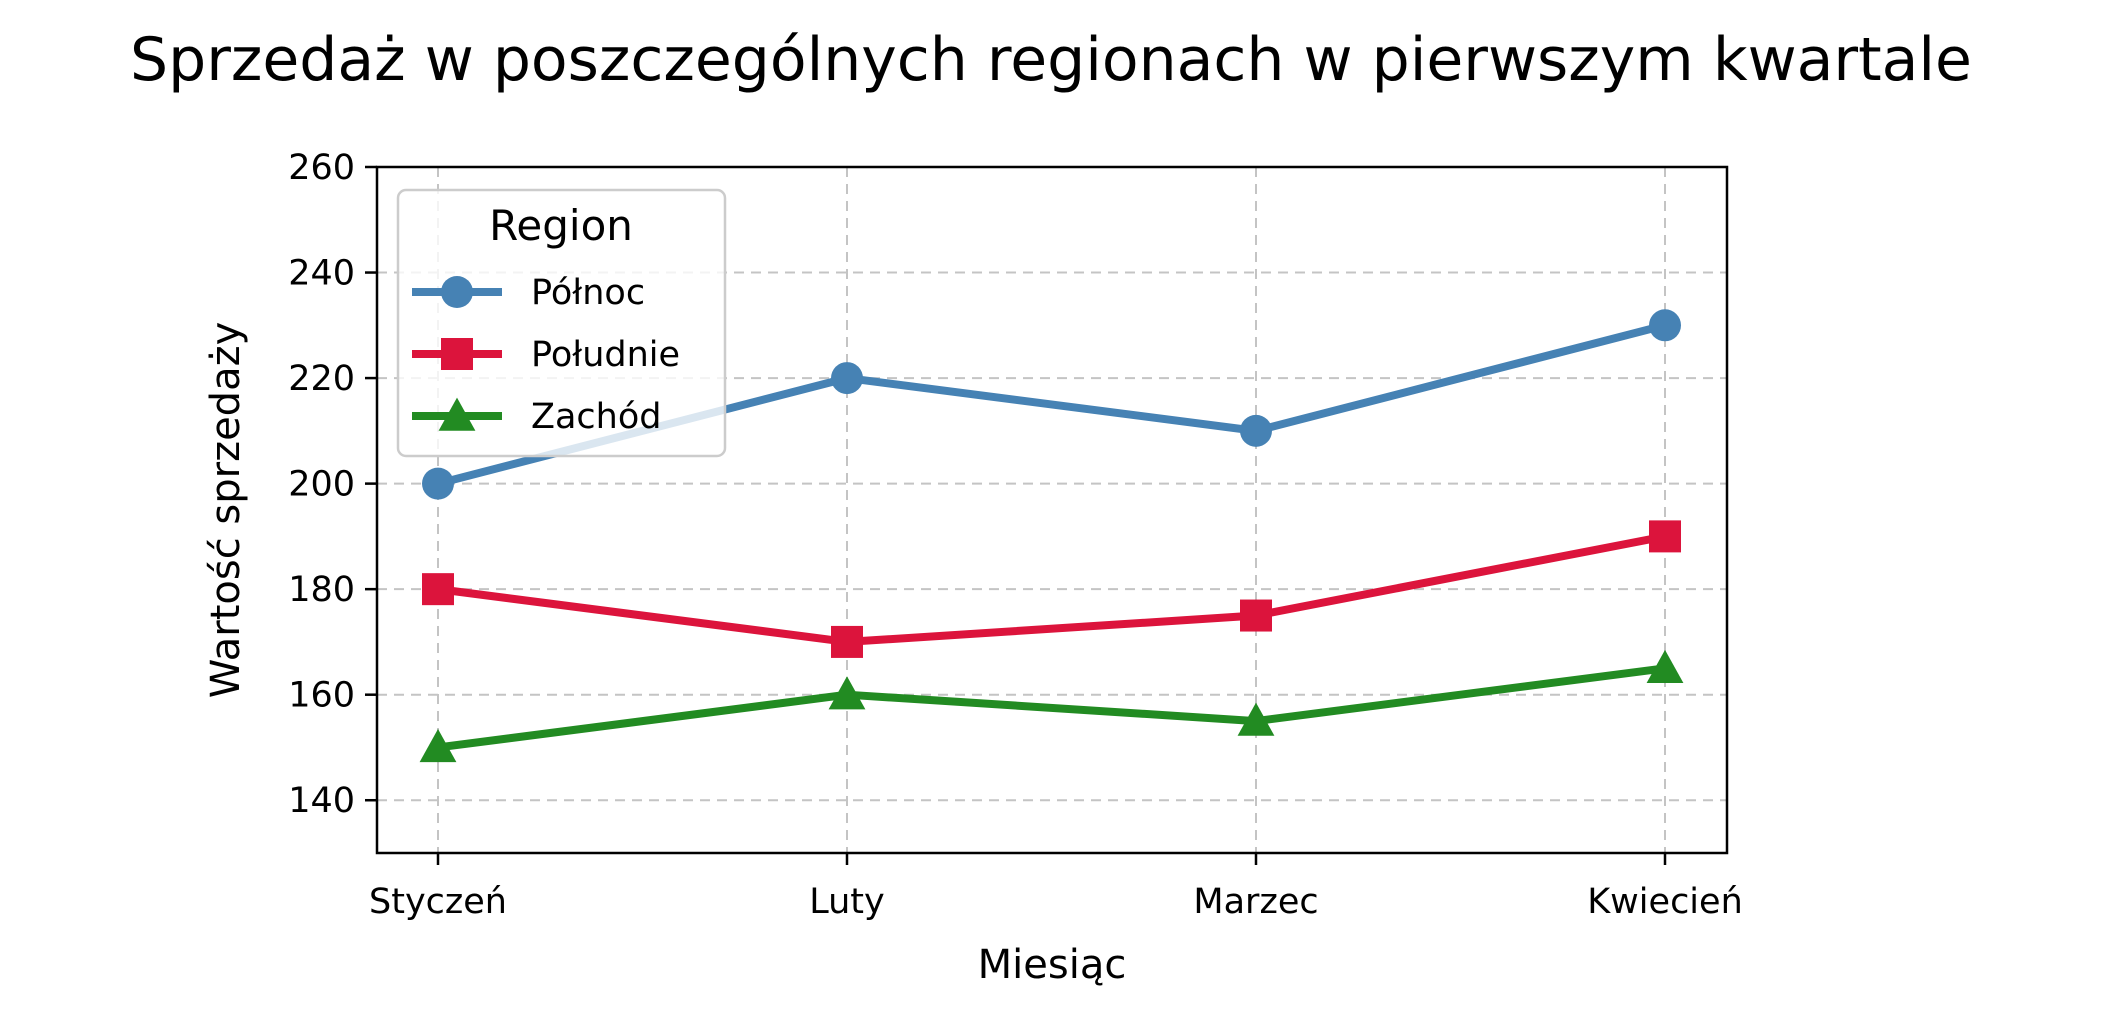  What do you see at coordinates (321, 274) in the screenshot?
I see `y-tick-label: 240` at bounding box center [321, 274].